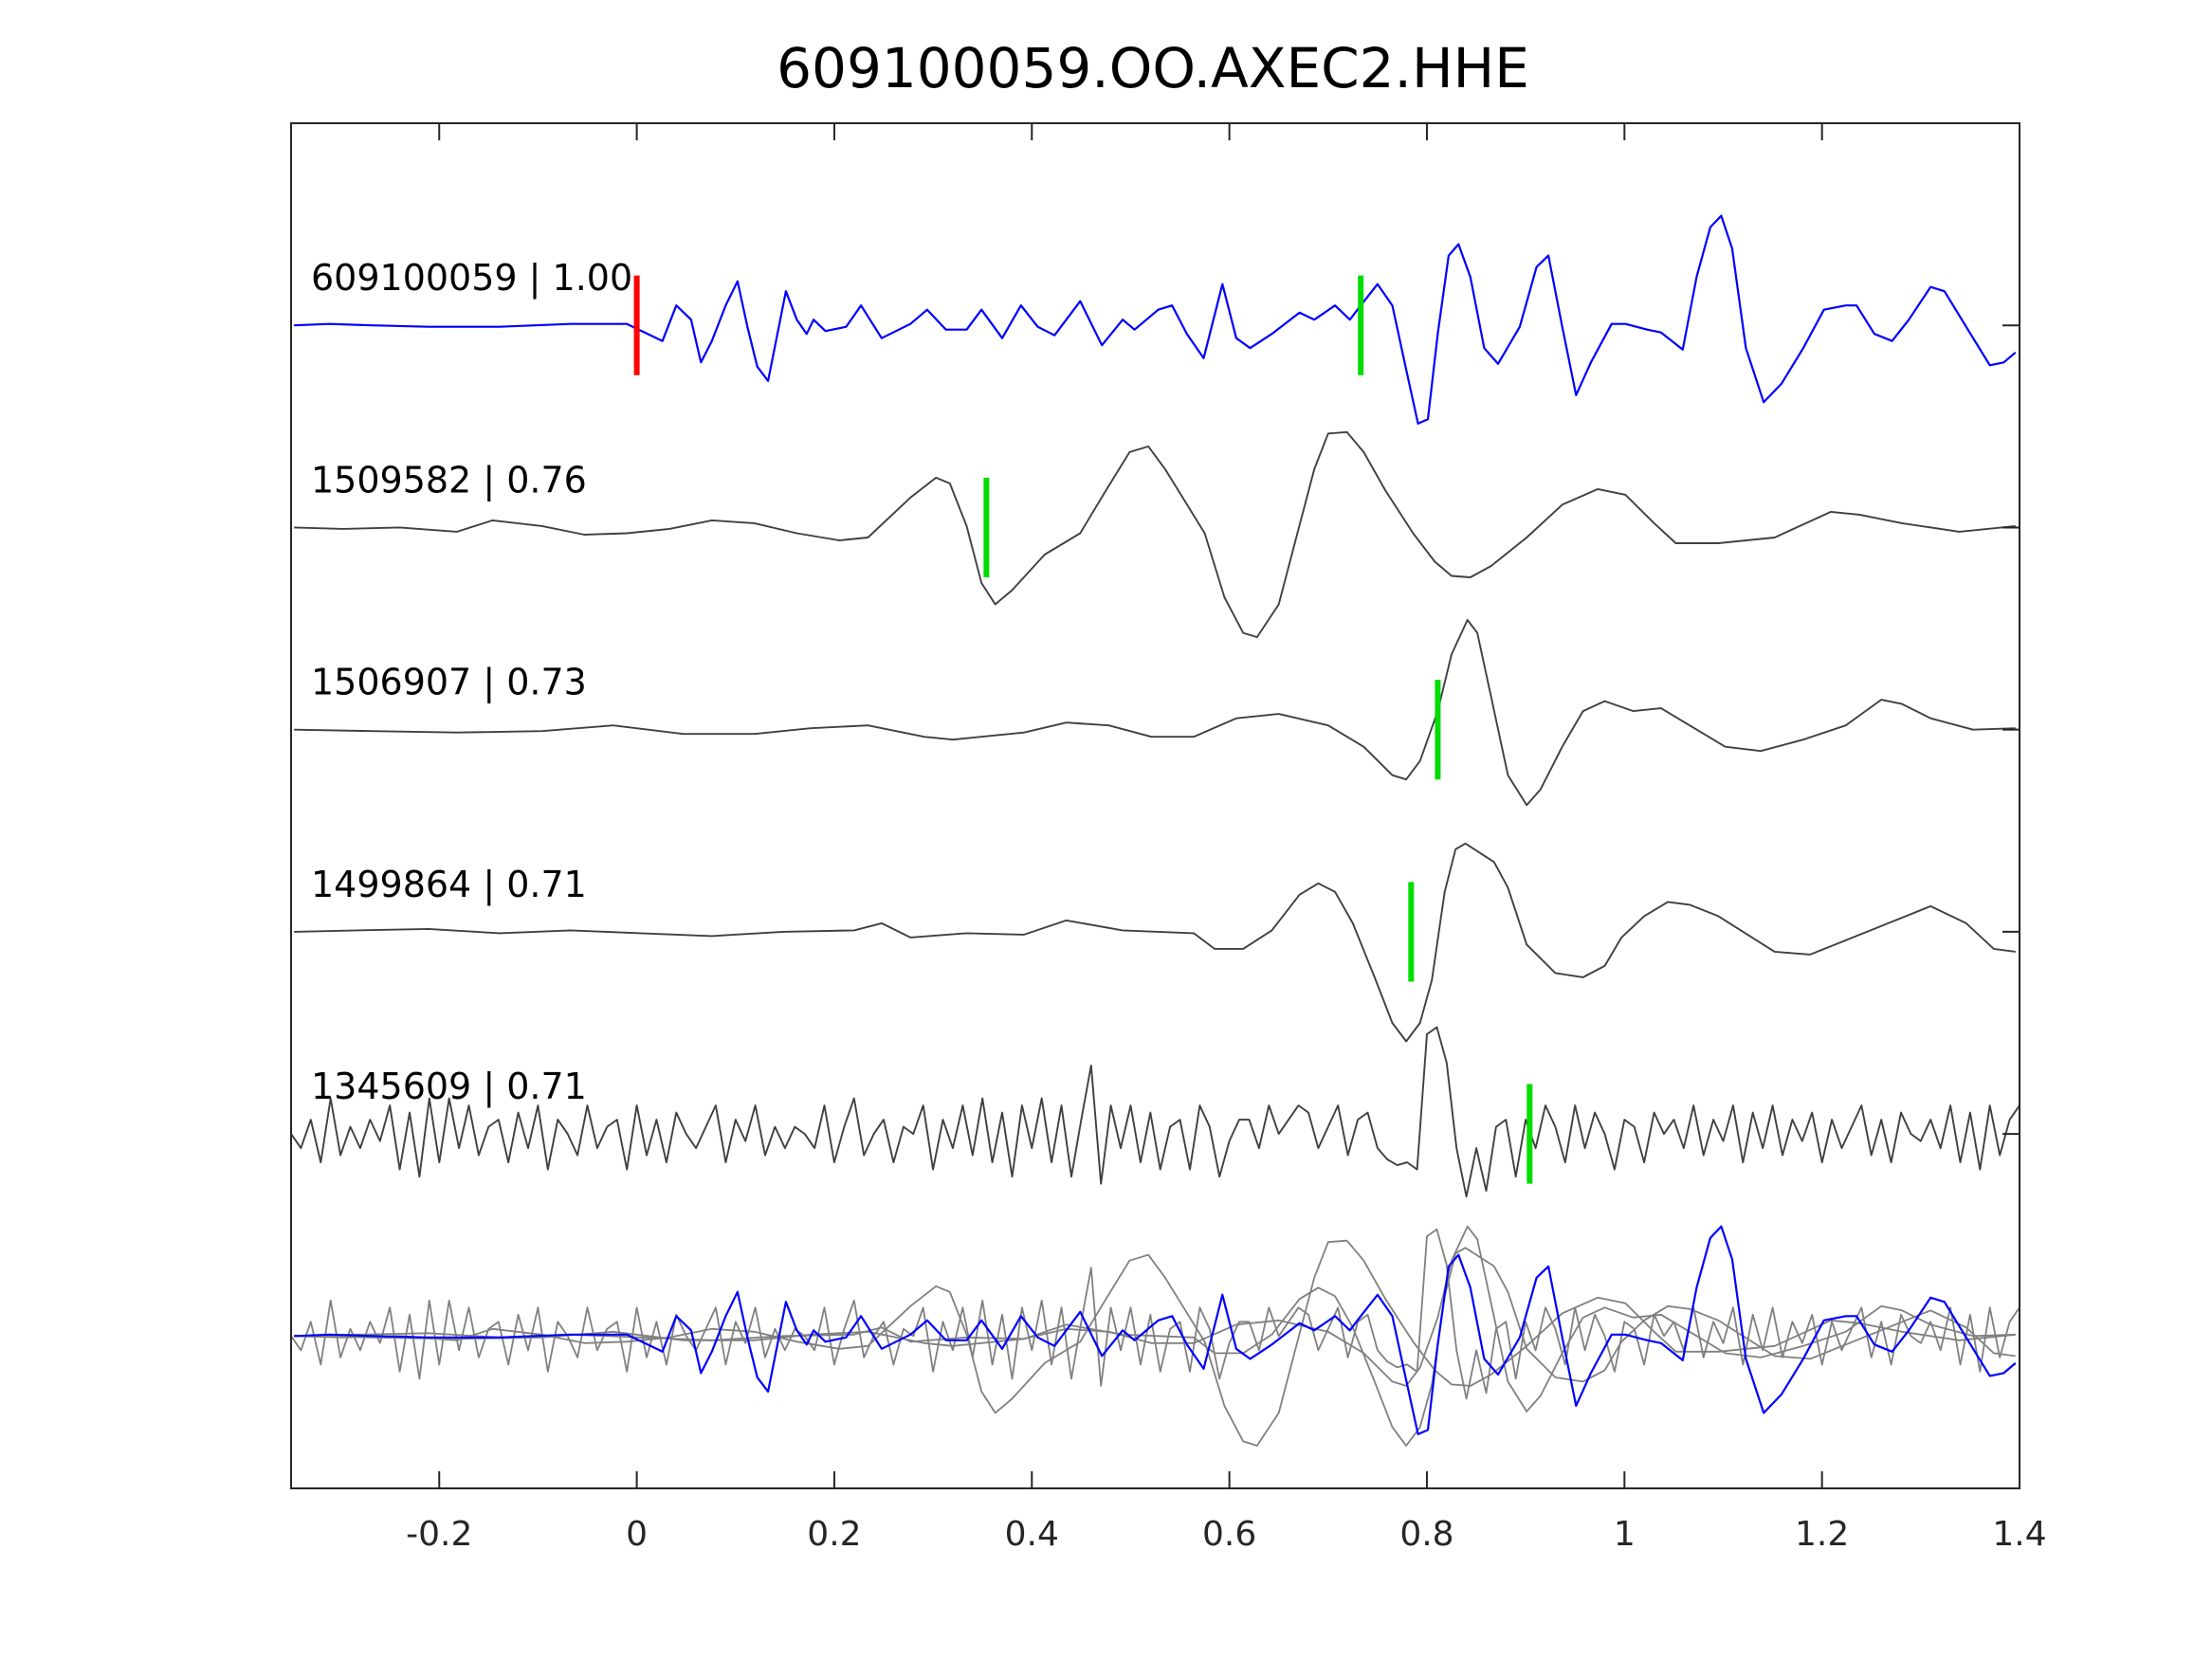  What do you see at coordinates (2019, 1534) in the screenshot?
I see `x-tick-label: 1.4` at bounding box center [2019, 1534].